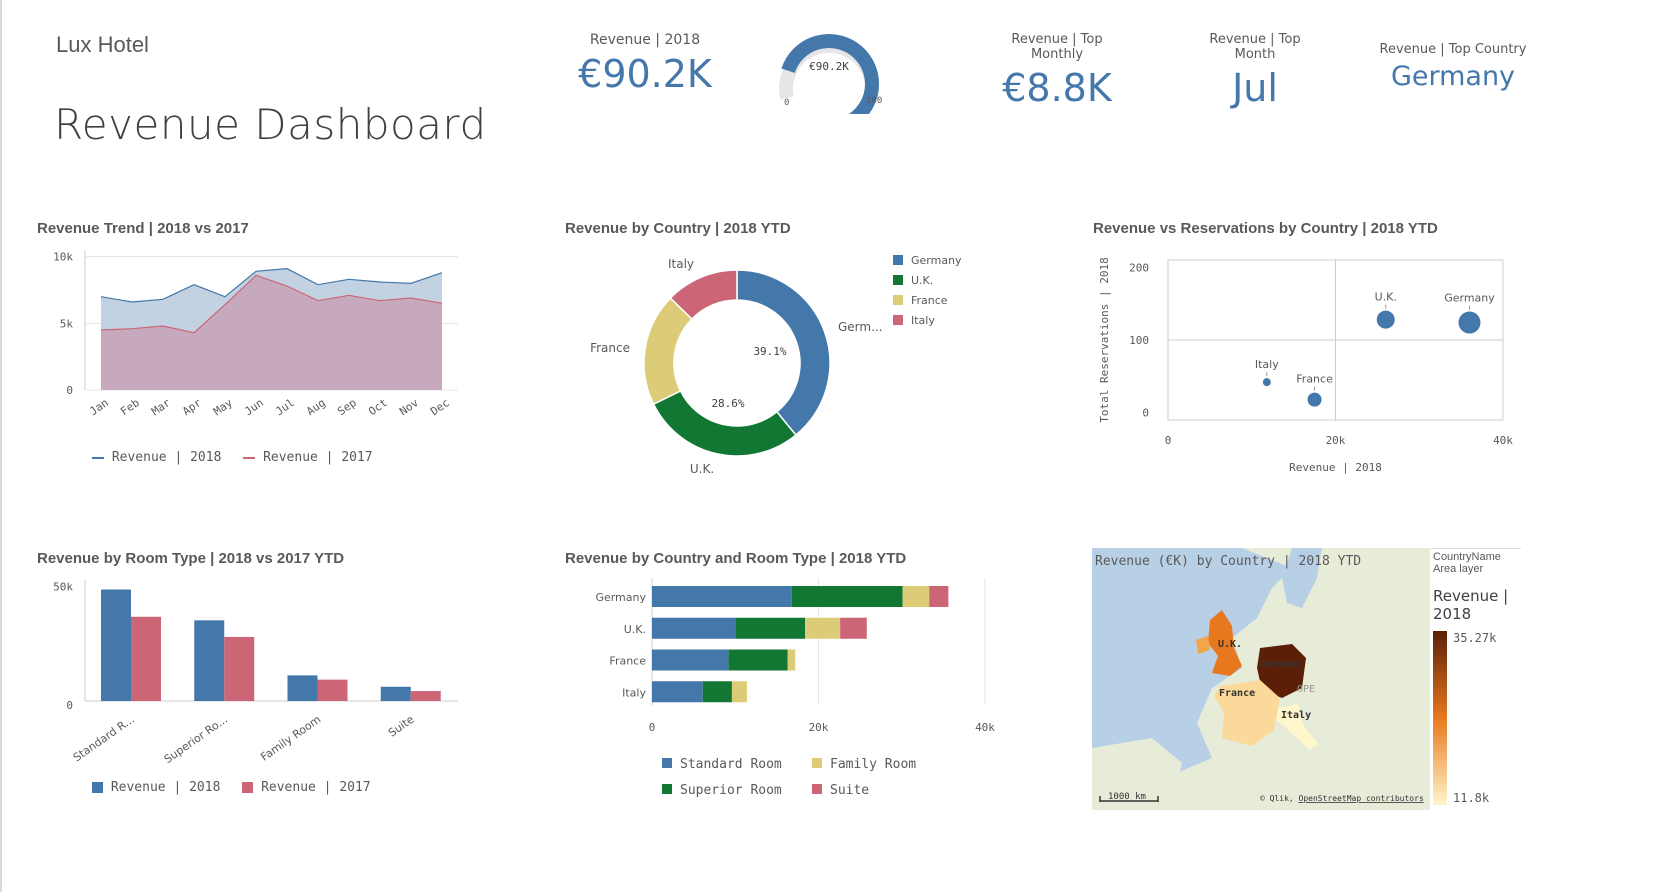 This screenshot has width=1664, height=892. Describe the element at coordinates (347, 407) in the screenshot. I see `x-tick-label: Sep` at that location.